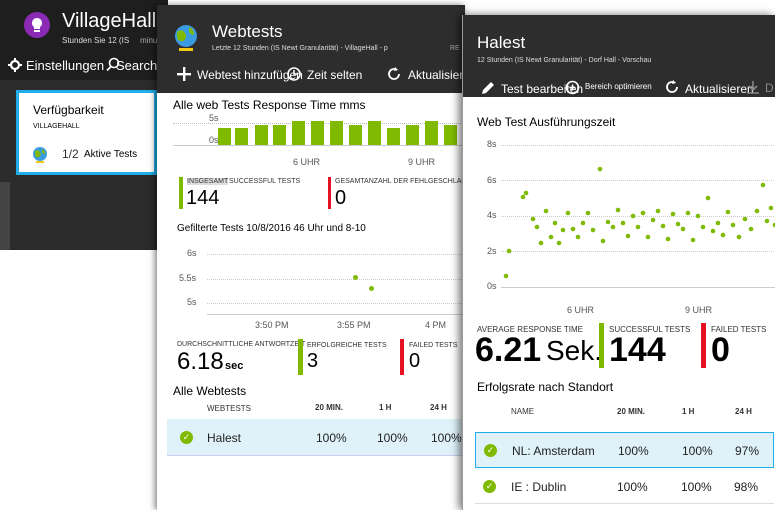  Describe the element at coordinates (545, 387) in the screenshot. I see `success-by-location-title: Erfolgsrate nach Standort` at that location.